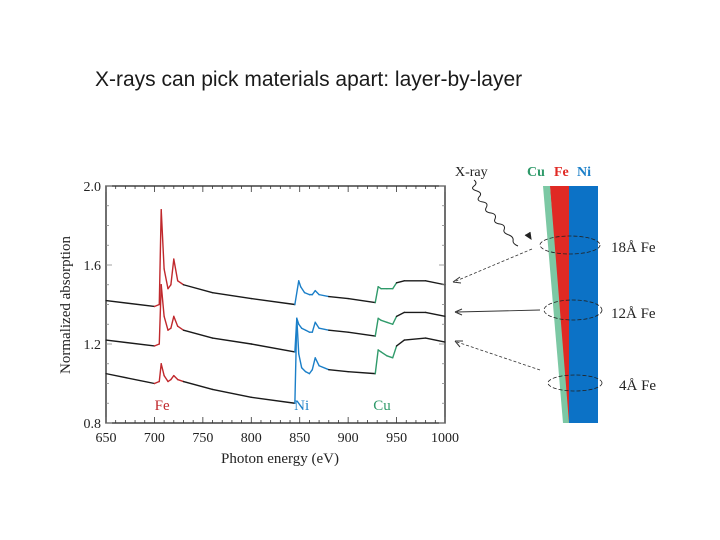 The image size is (720, 540). Describe the element at coordinates (536, 172) in the screenshot. I see `layer-label-cu: Cu` at that location.